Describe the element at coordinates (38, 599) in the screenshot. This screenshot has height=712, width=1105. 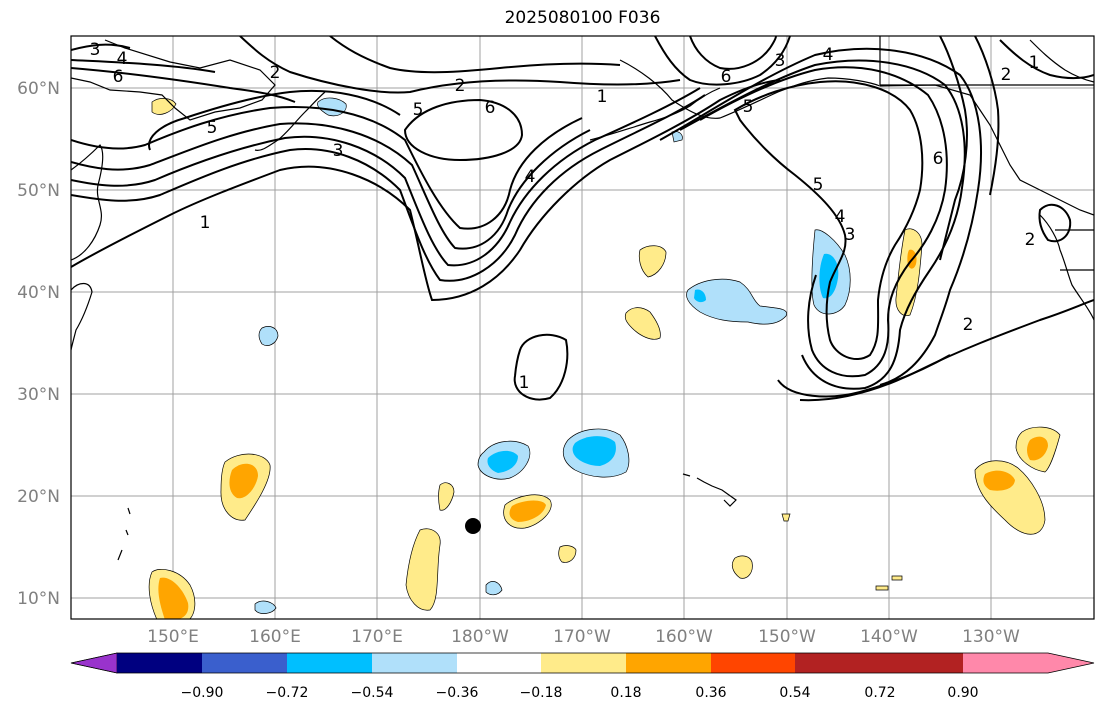
I see `lat-label: 10°N` at that location.